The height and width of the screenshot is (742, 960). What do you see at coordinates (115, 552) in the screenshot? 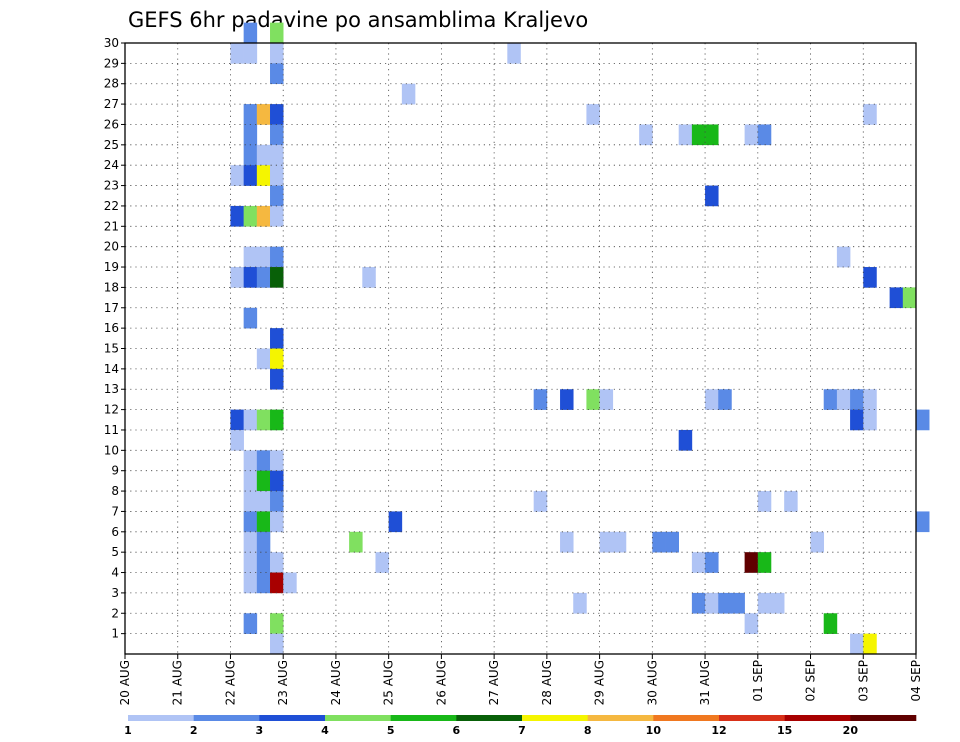
I see `y-tick-label: 5` at bounding box center [115, 552].